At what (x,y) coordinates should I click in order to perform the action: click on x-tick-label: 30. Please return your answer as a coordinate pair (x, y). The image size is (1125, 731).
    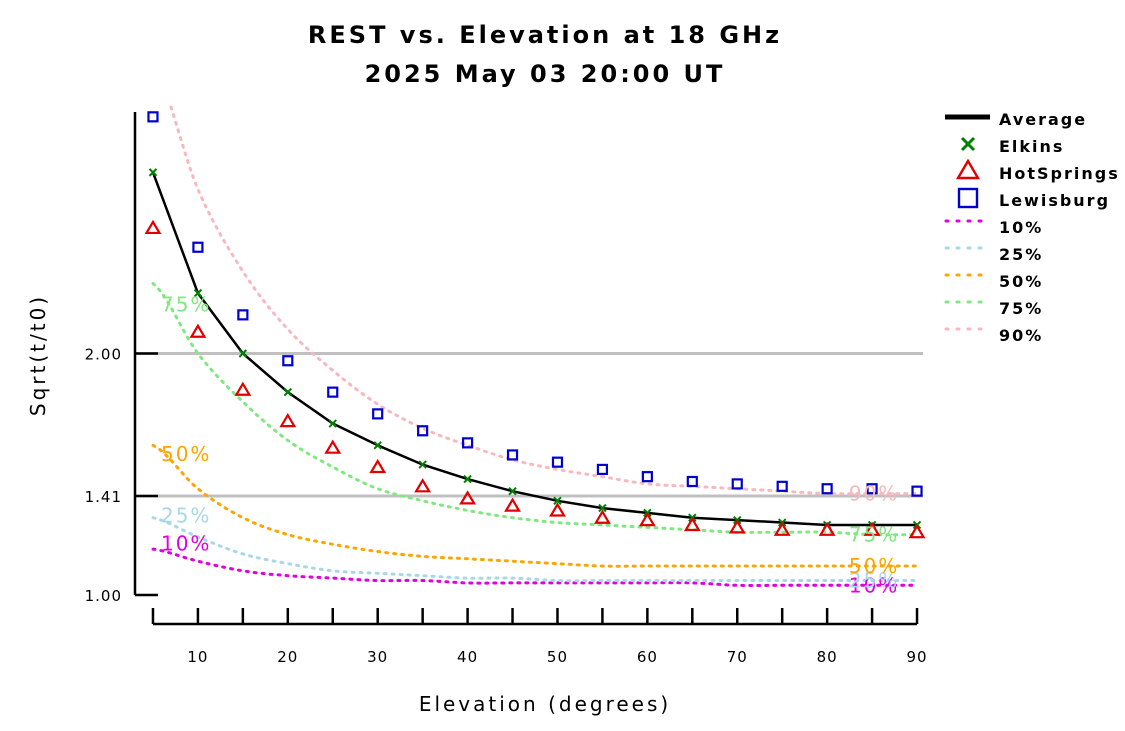
    Looking at the image, I should click on (377, 657).